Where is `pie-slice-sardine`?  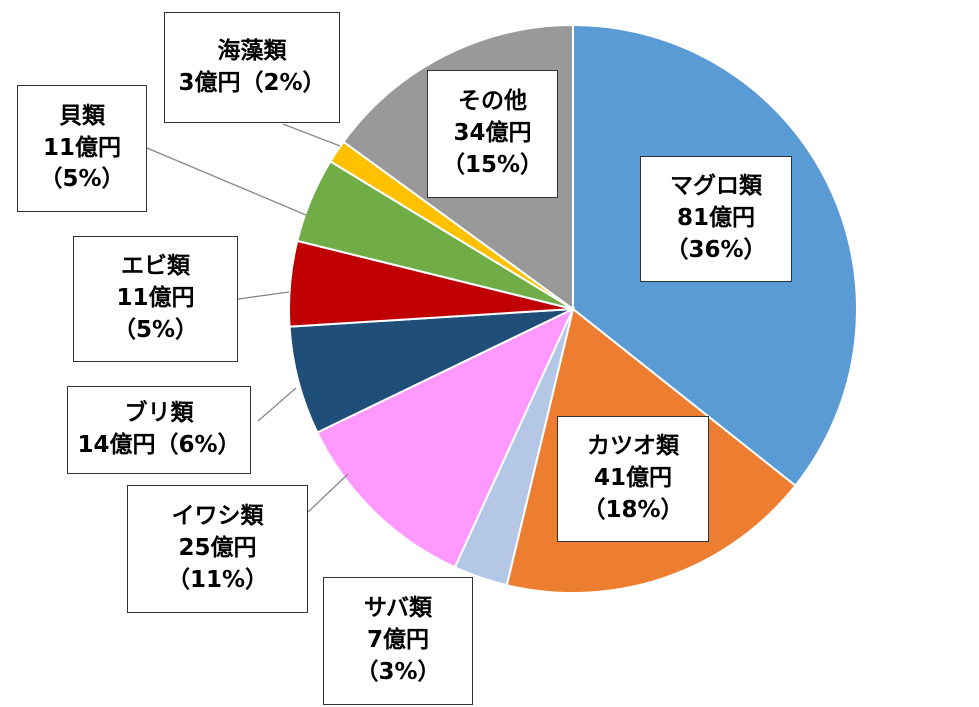 pie-slice-sardine is located at coordinates (445, 437).